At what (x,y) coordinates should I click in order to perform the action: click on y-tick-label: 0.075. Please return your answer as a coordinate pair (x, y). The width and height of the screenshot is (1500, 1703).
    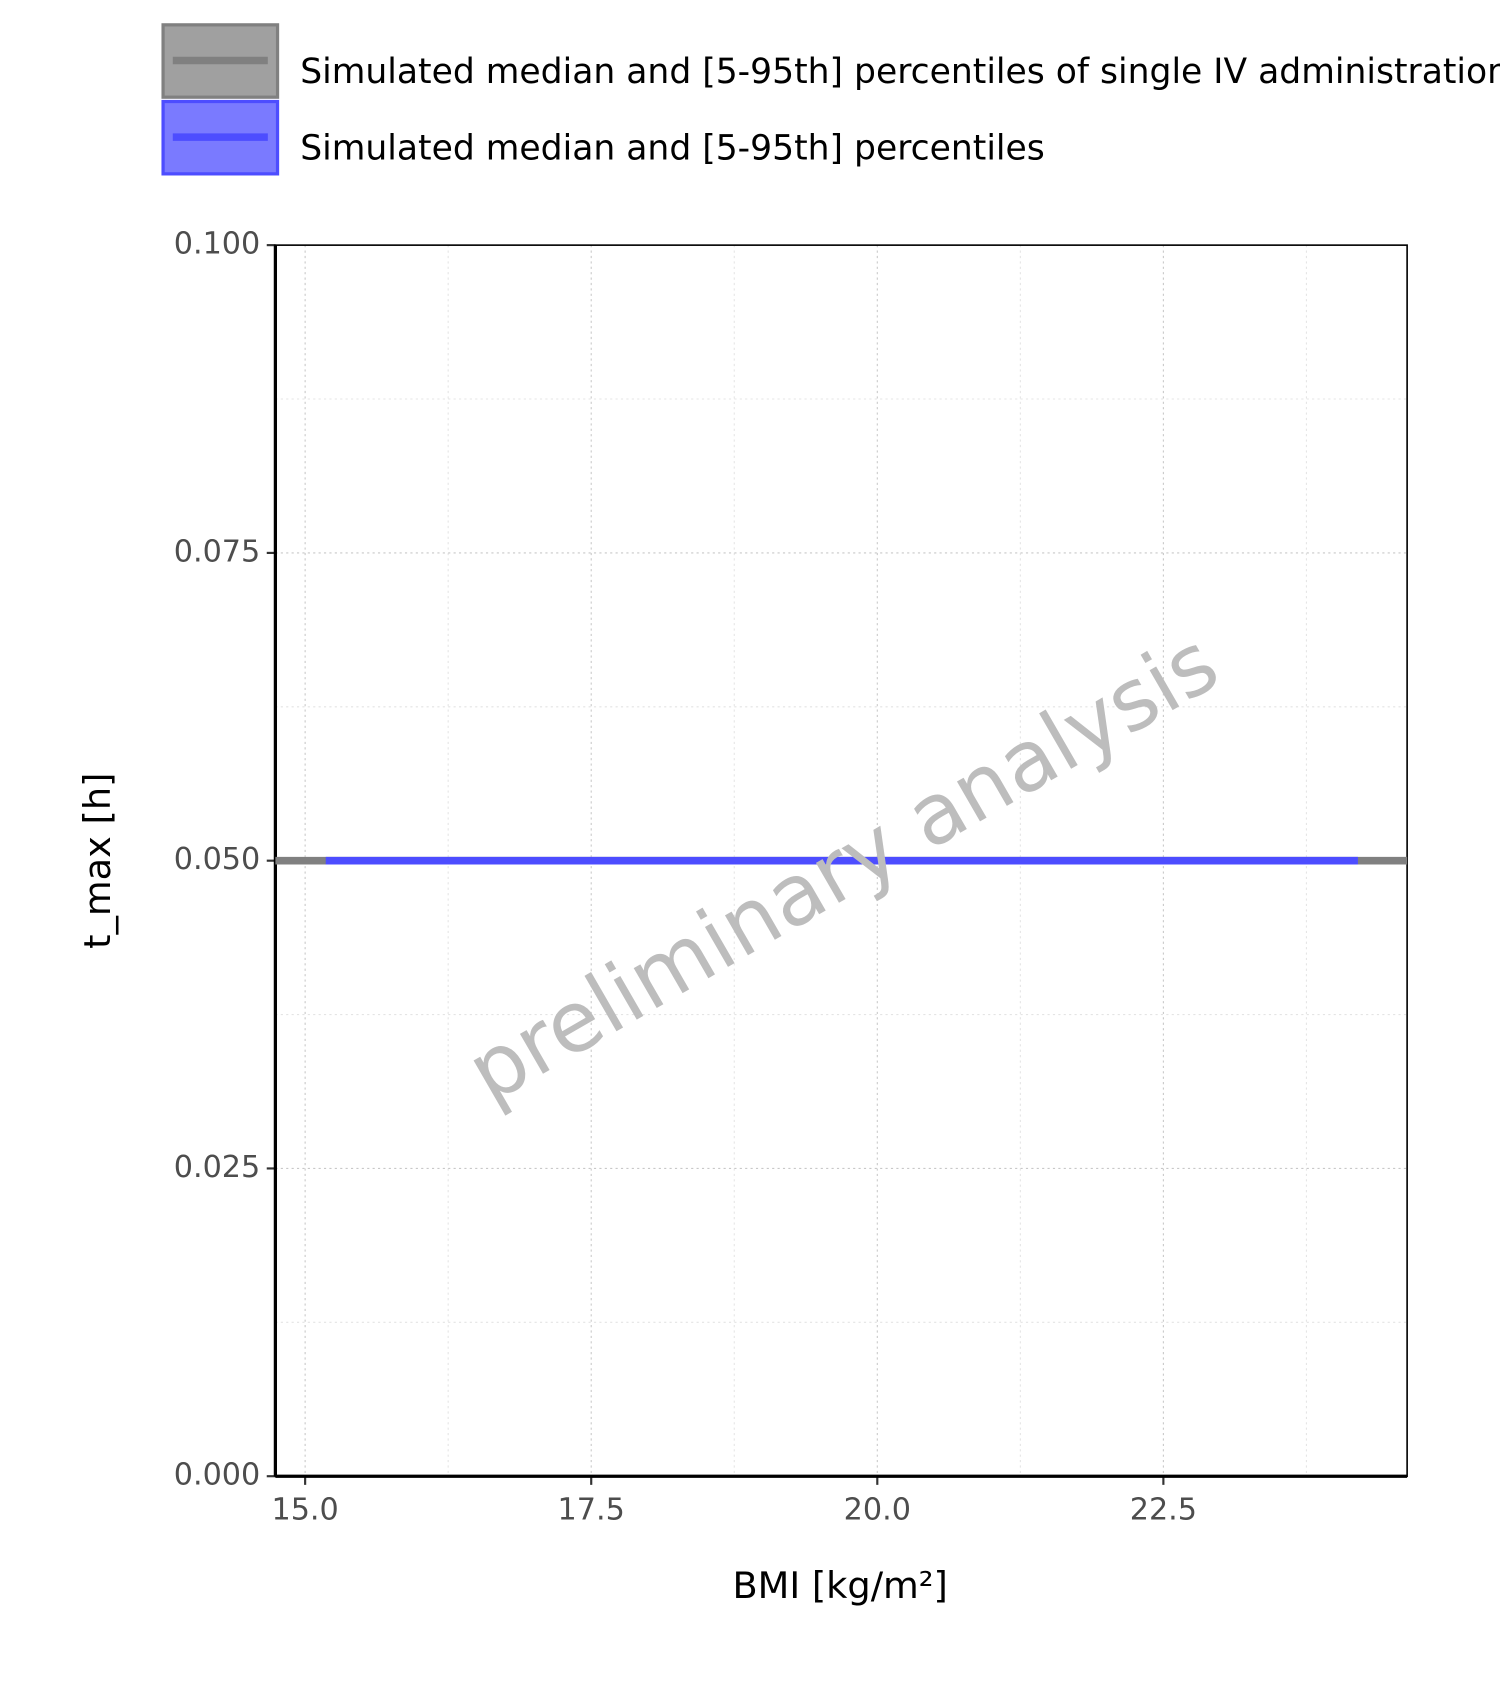
    Looking at the image, I should click on (217, 551).